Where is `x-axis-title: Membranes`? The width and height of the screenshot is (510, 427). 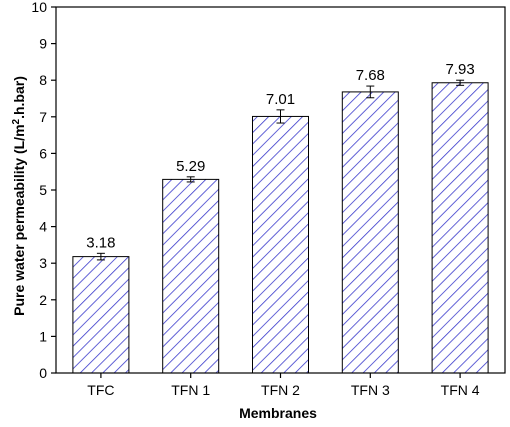
x-axis-title: Membranes is located at coordinates (278, 413).